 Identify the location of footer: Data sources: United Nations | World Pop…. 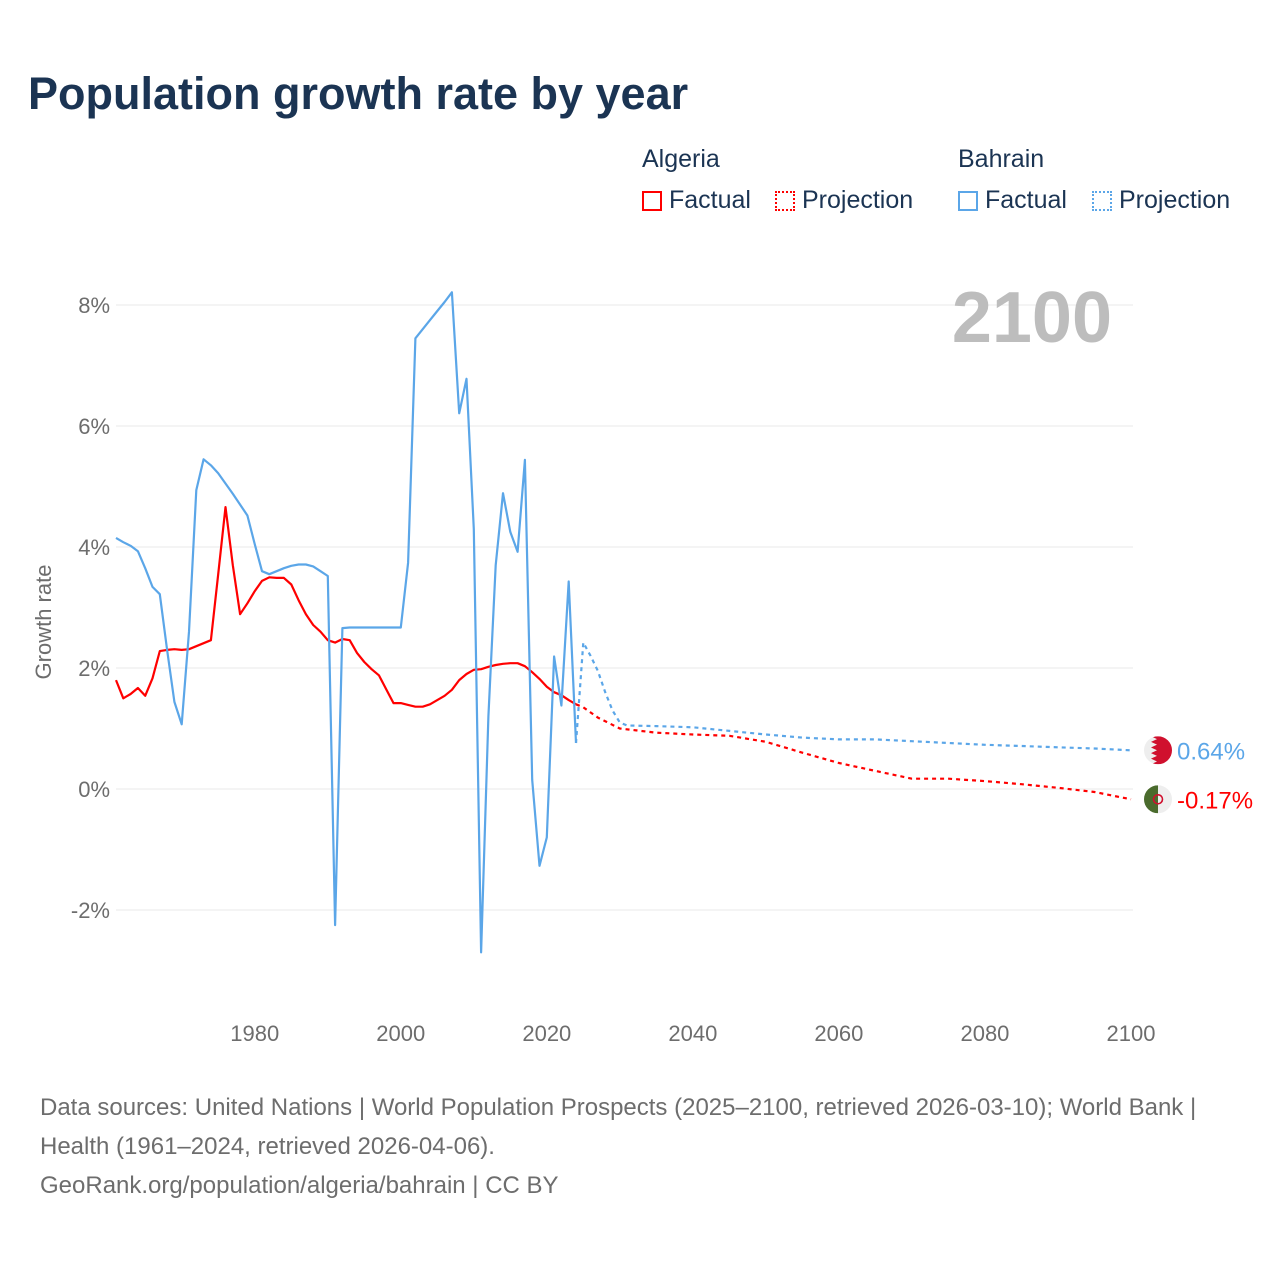
(640, 1146).